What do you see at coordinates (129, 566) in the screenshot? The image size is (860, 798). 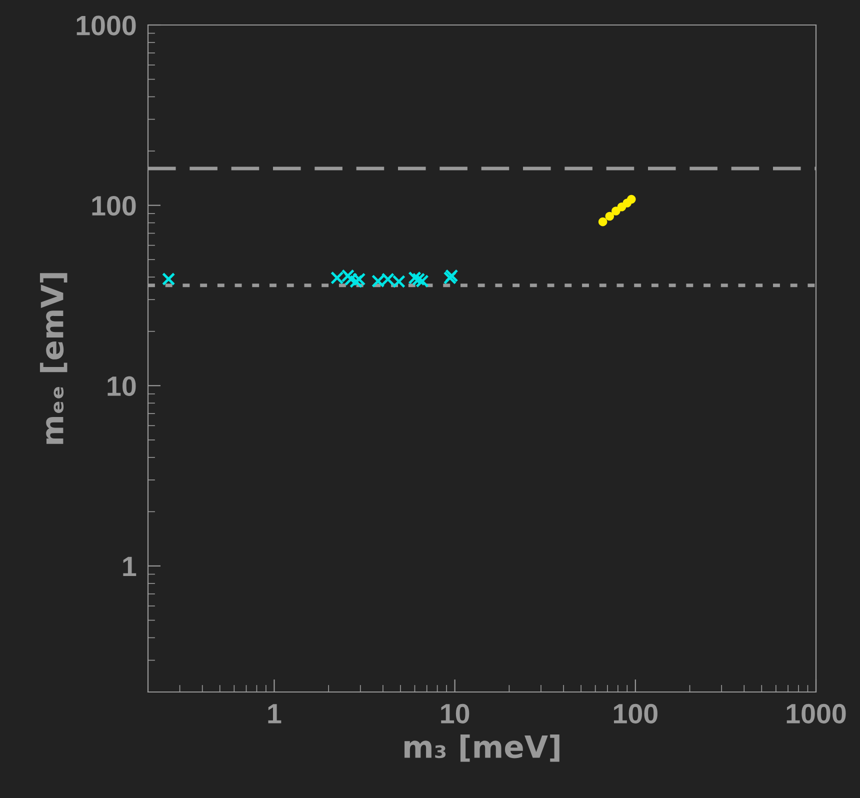 I see `y-tick-label: 1` at bounding box center [129, 566].